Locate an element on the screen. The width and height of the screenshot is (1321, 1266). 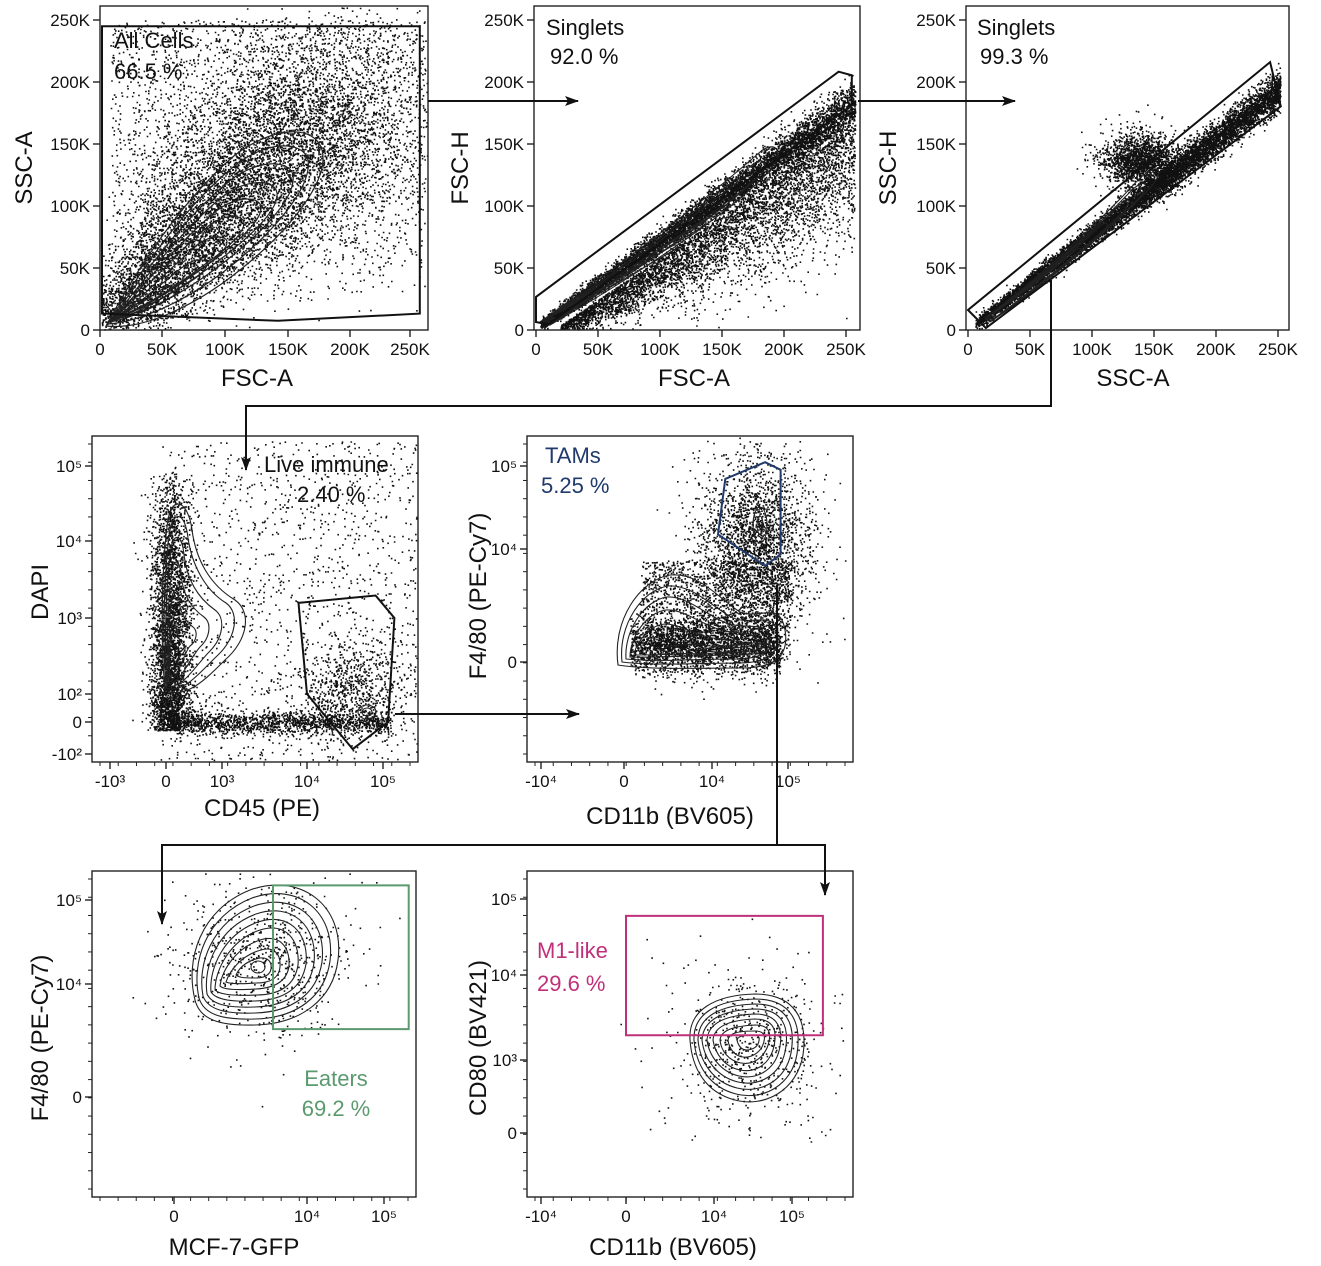
y-axis: -10² 0 10² 10³ 10⁴ 10⁵ is located at coordinates (72, 603).